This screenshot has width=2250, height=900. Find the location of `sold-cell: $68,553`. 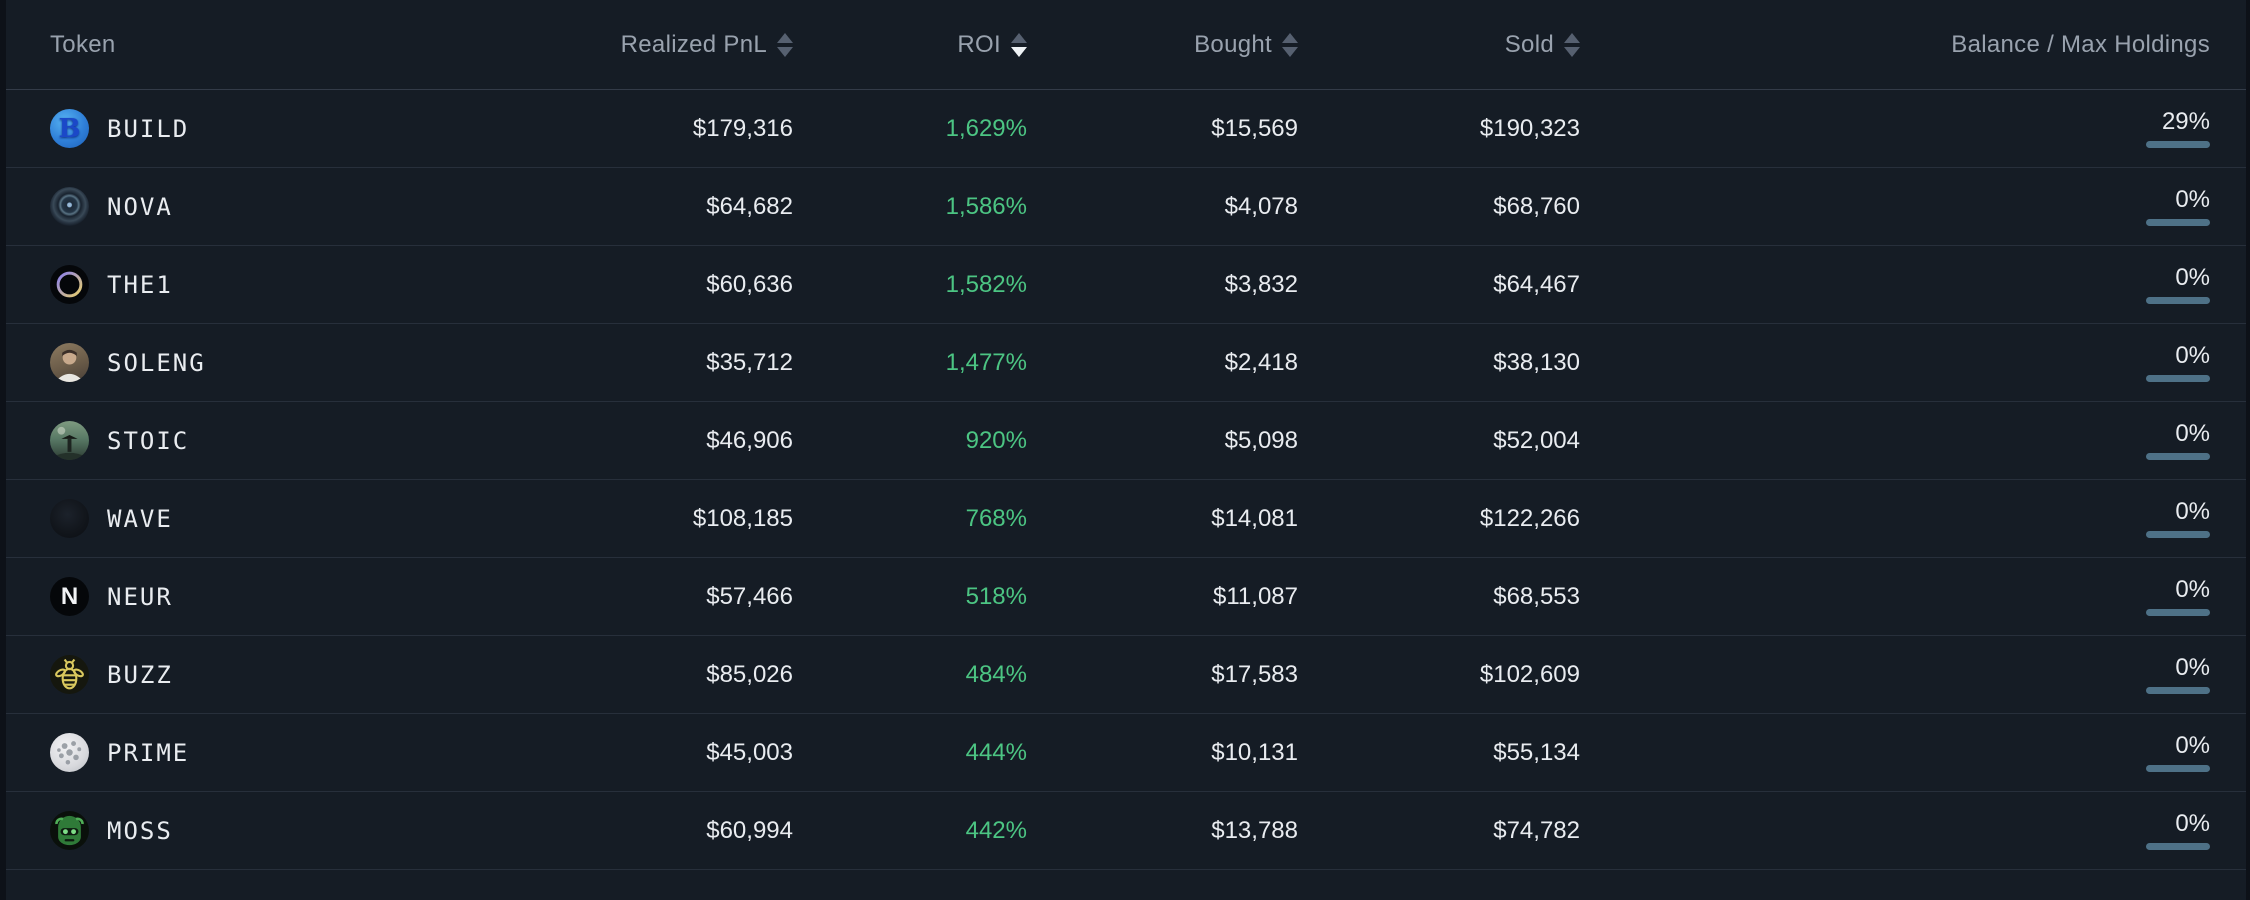

sold-cell: $68,553 is located at coordinates (1536, 596).